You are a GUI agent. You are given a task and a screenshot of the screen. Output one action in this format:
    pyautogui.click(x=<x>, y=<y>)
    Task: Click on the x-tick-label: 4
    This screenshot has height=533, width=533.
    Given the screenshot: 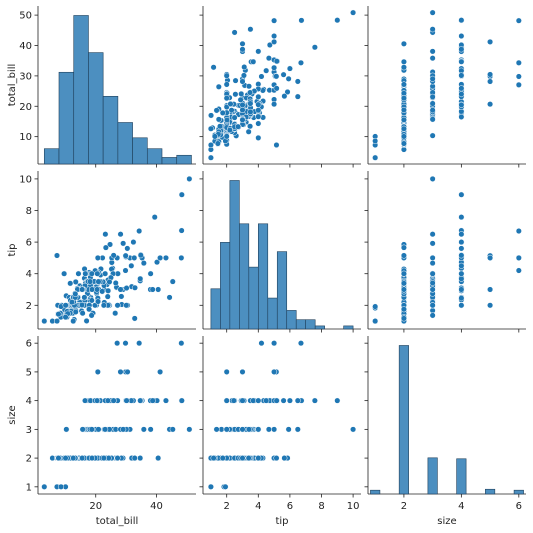 What is the action you would take?
    pyautogui.click(x=461, y=506)
    